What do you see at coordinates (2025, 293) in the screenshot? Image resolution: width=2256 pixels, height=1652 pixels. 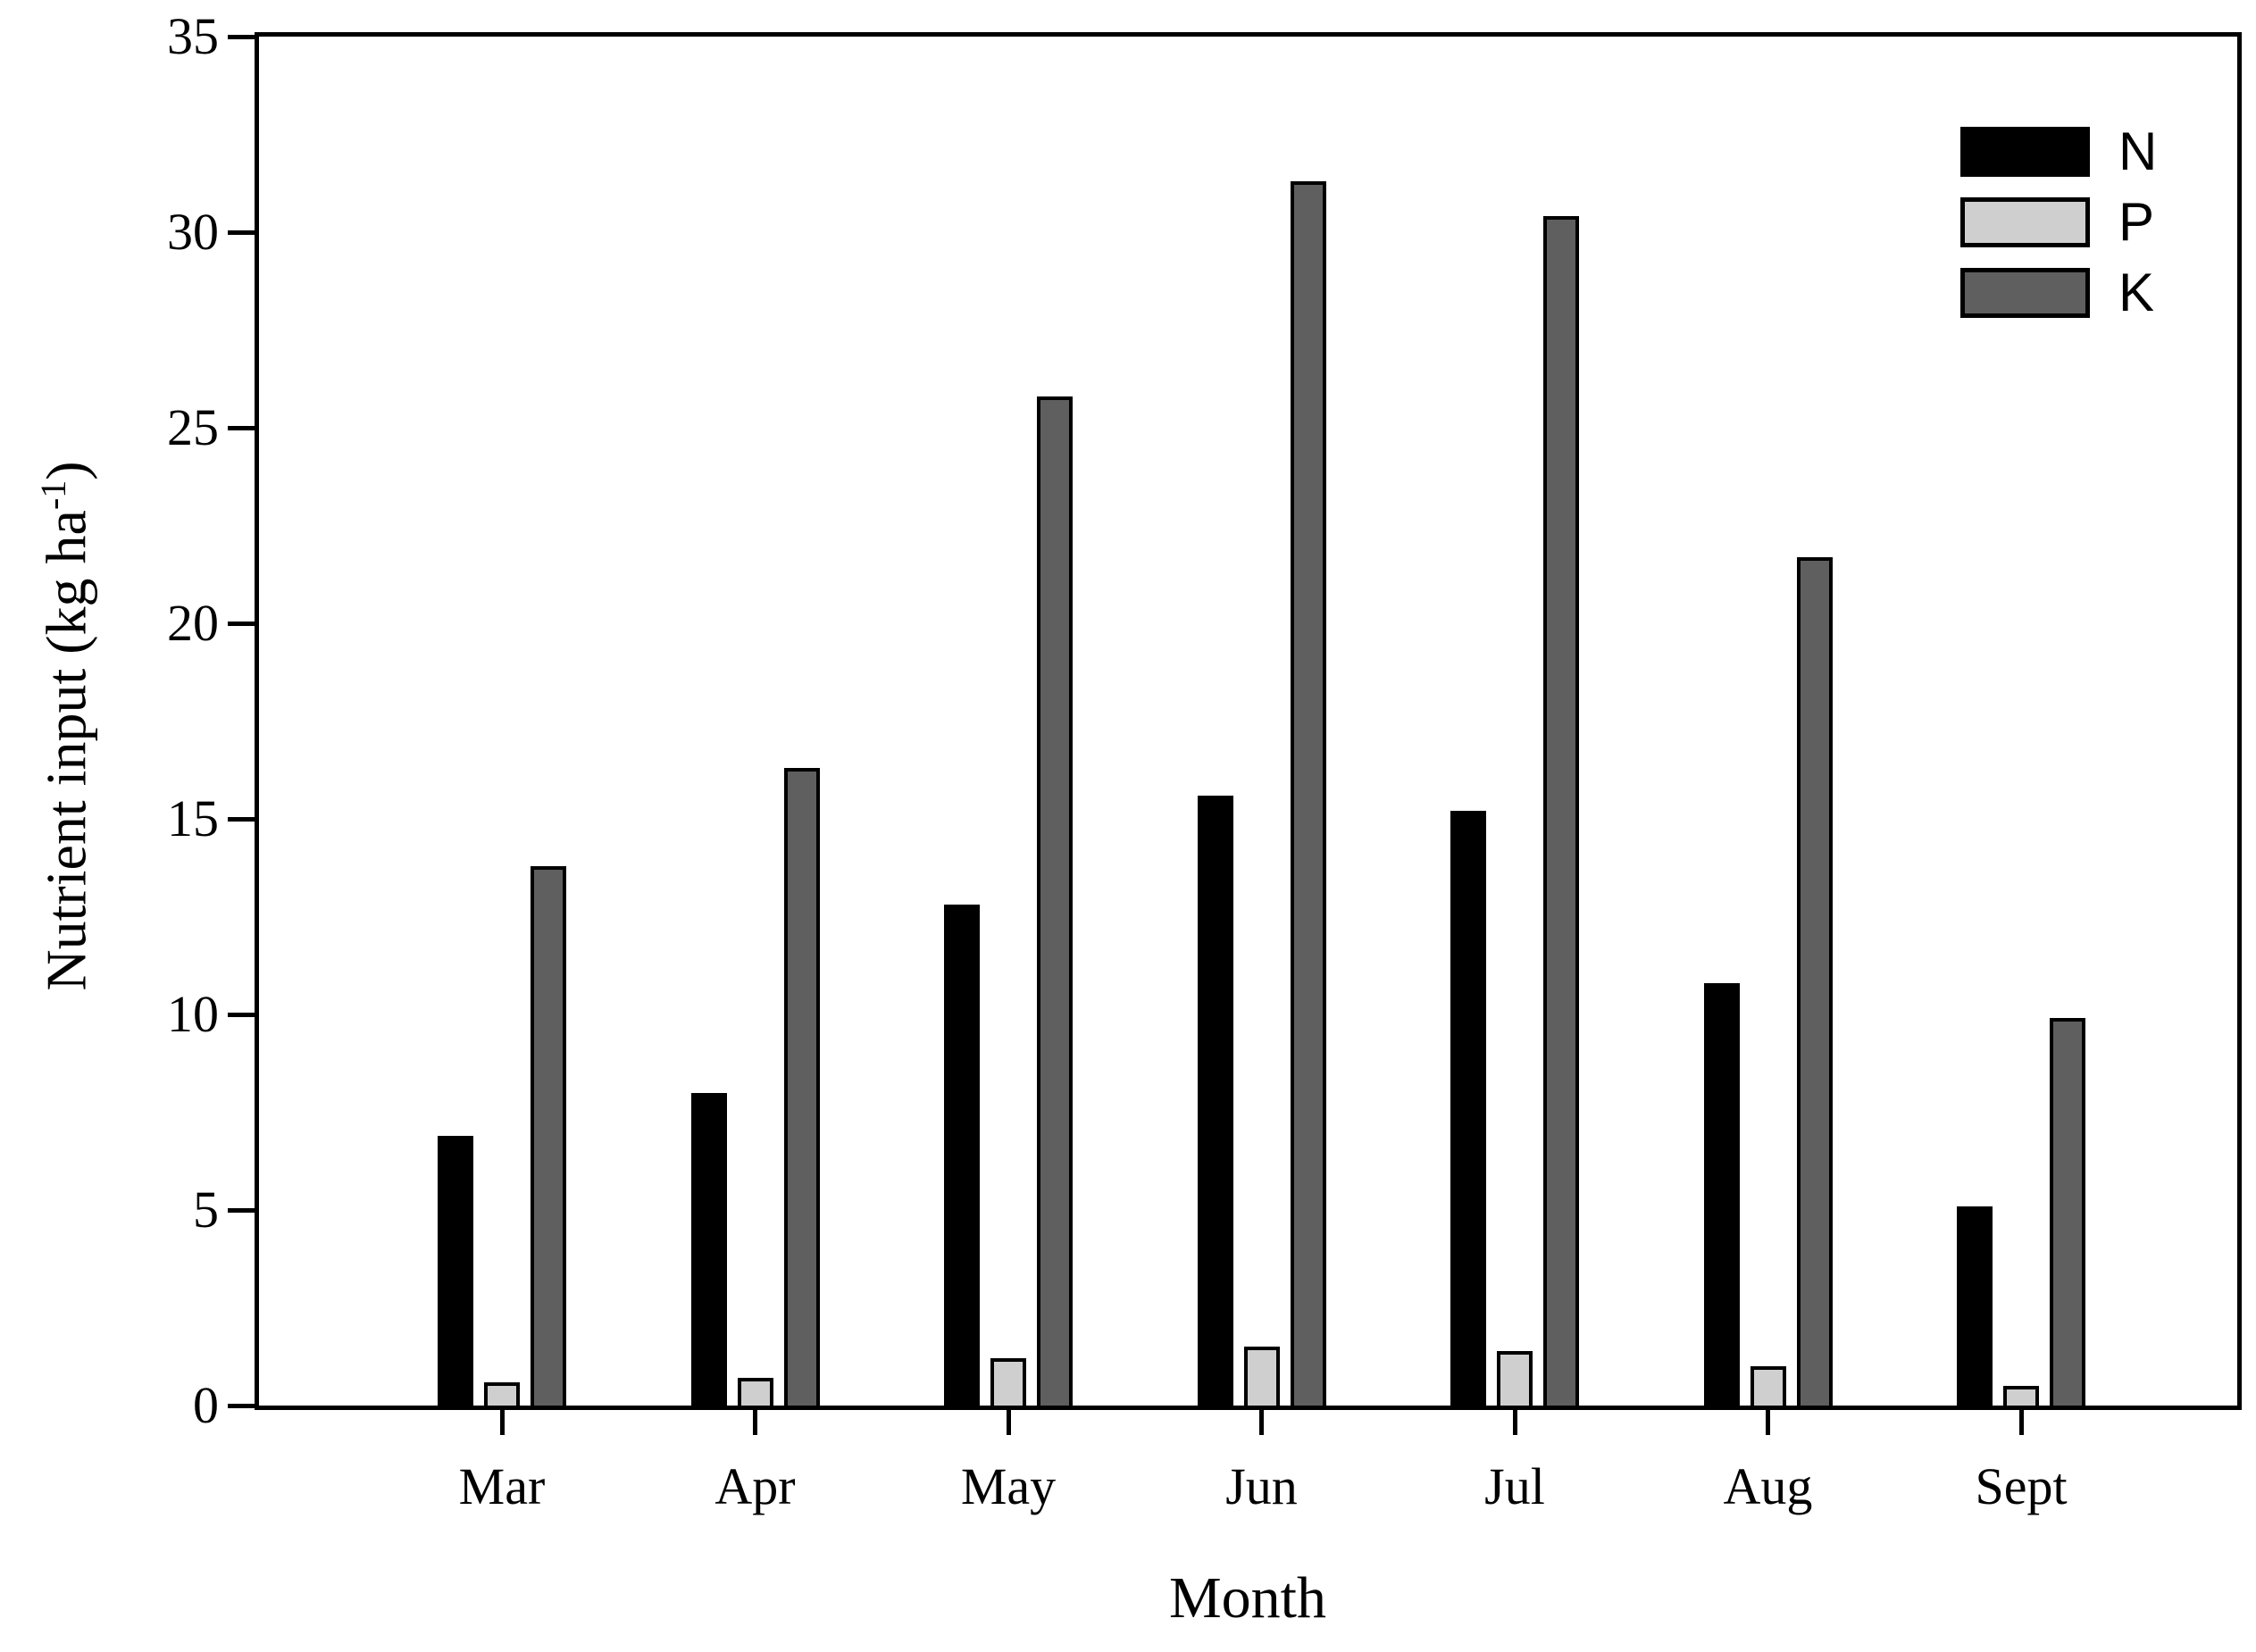 I see `legend-swatch-K` at bounding box center [2025, 293].